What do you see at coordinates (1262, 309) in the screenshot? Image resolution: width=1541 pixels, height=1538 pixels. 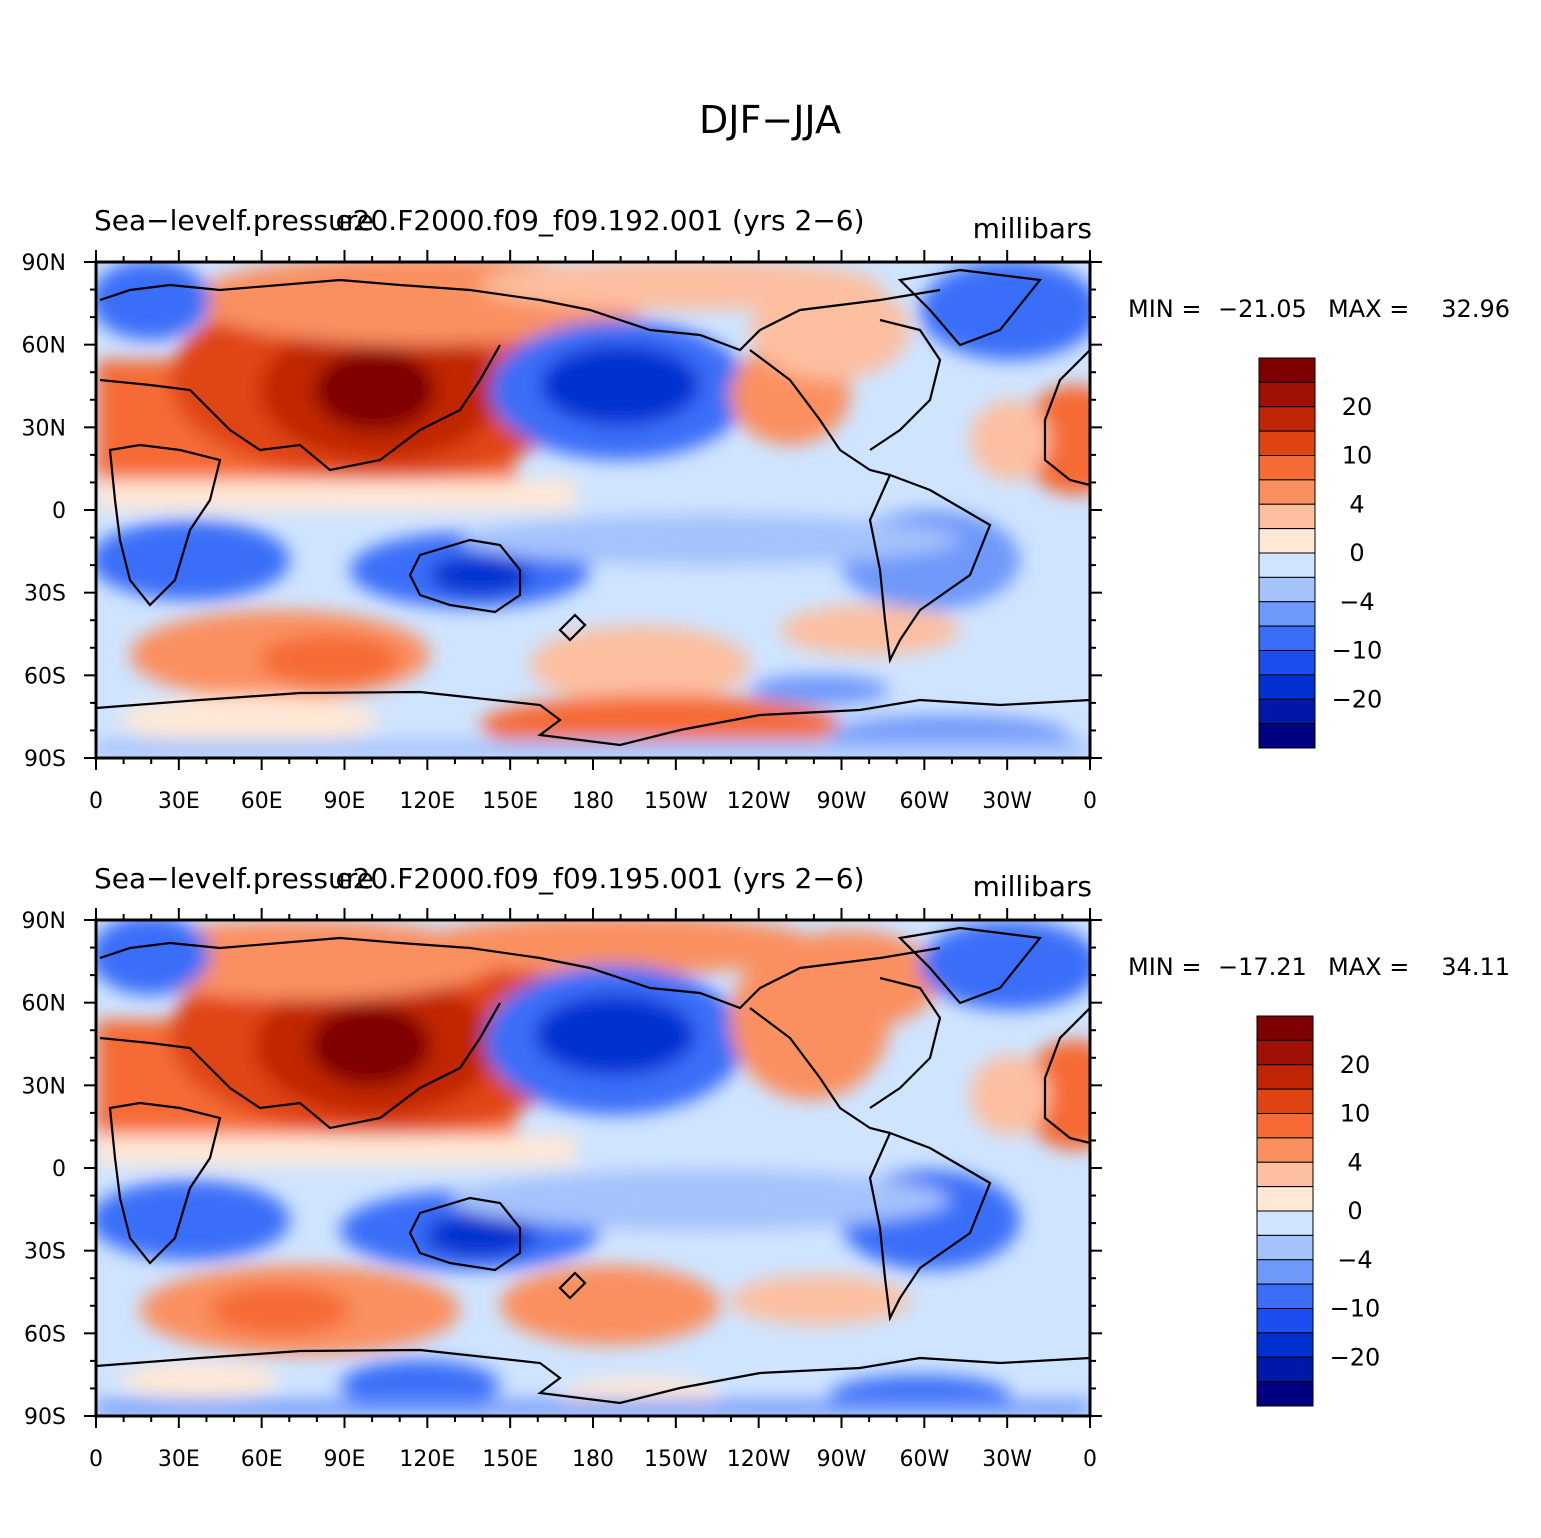 I see `panel-1-min-value: −21.05` at bounding box center [1262, 309].